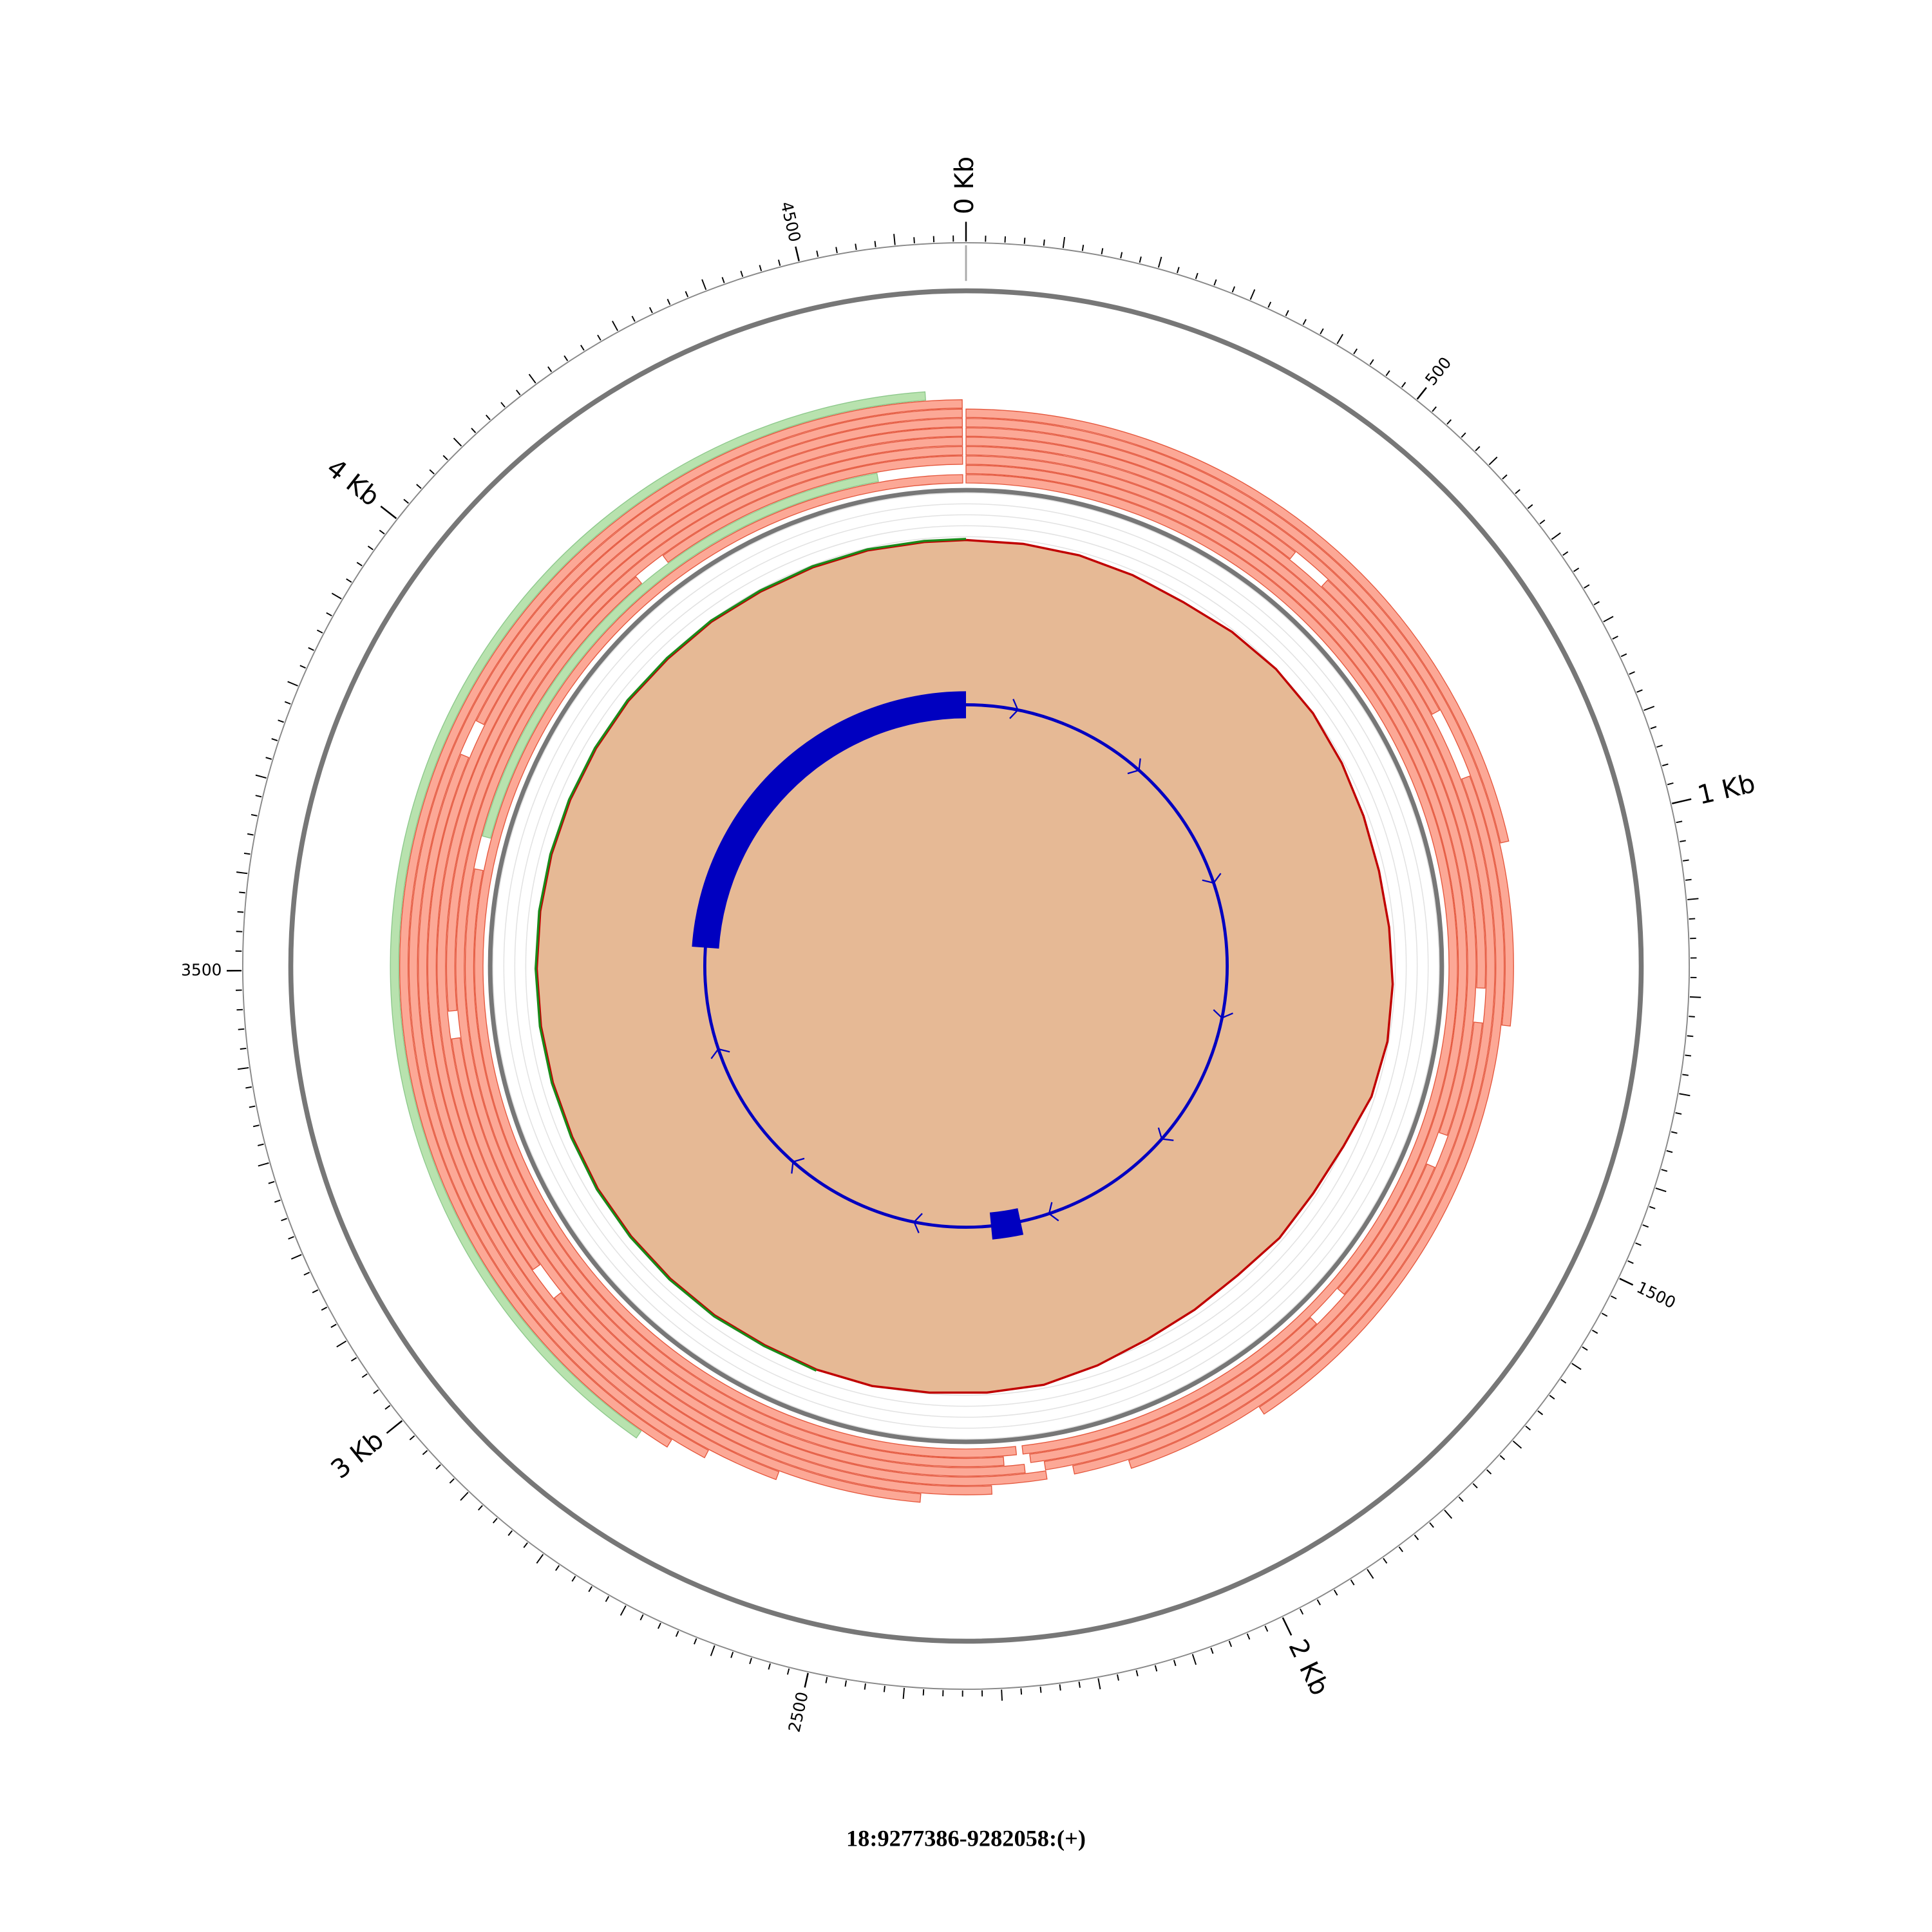 Image resolution: width=1932 pixels, height=1932 pixels. What do you see at coordinates (1727, 790) in the screenshot?
I see `major-tick-label: 1 Kb` at bounding box center [1727, 790].